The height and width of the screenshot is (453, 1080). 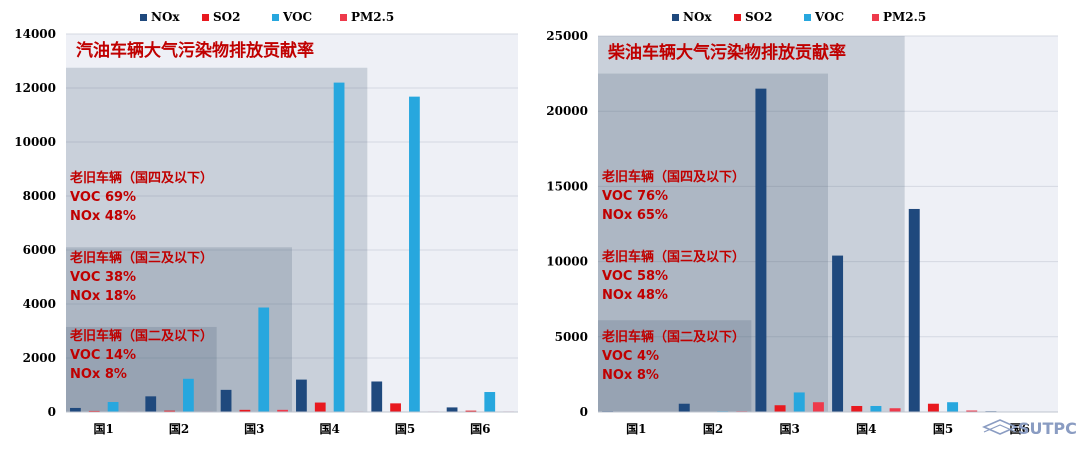 I want to click on y-tick-label: 12000, so click(x=35, y=88).